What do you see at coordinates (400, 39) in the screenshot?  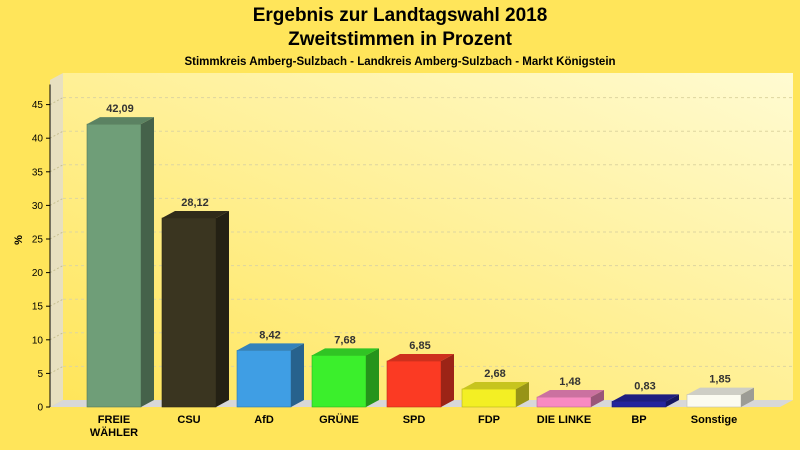 I see `chart-subtitle: Zweitstimmen in Prozent` at bounding box center [400, 39].